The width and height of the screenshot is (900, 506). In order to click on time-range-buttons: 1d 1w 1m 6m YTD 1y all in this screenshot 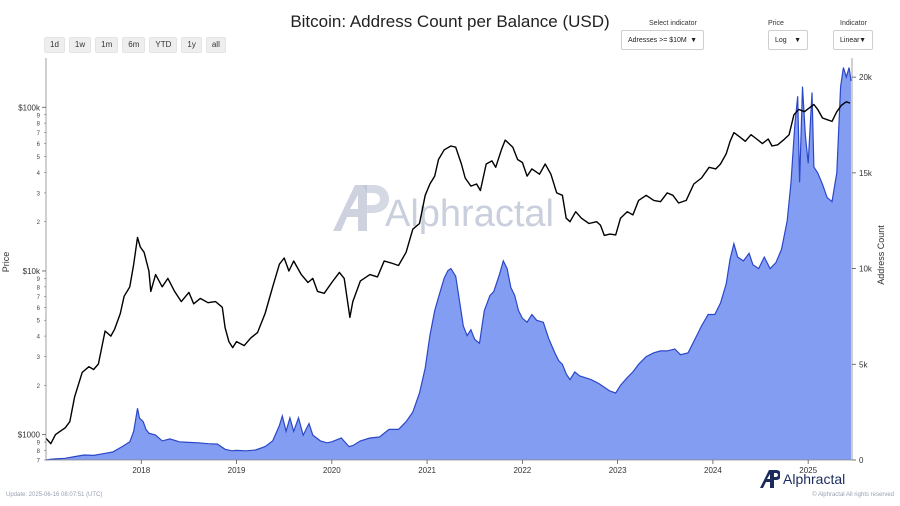, I will do `click(135, 45)`.